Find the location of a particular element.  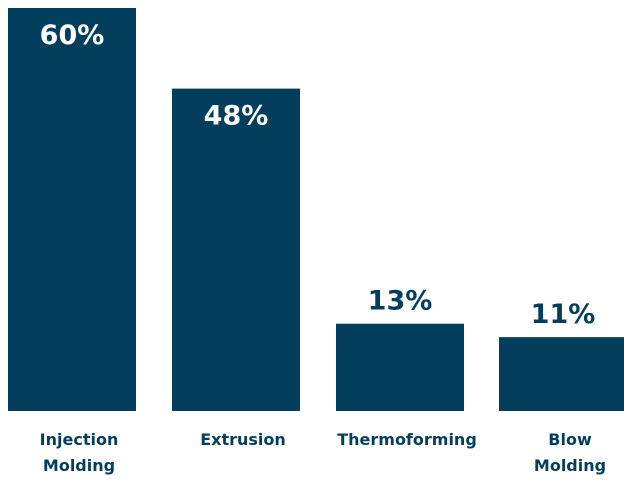

category-label: Injection Molding is located at coordinates (79, 452).